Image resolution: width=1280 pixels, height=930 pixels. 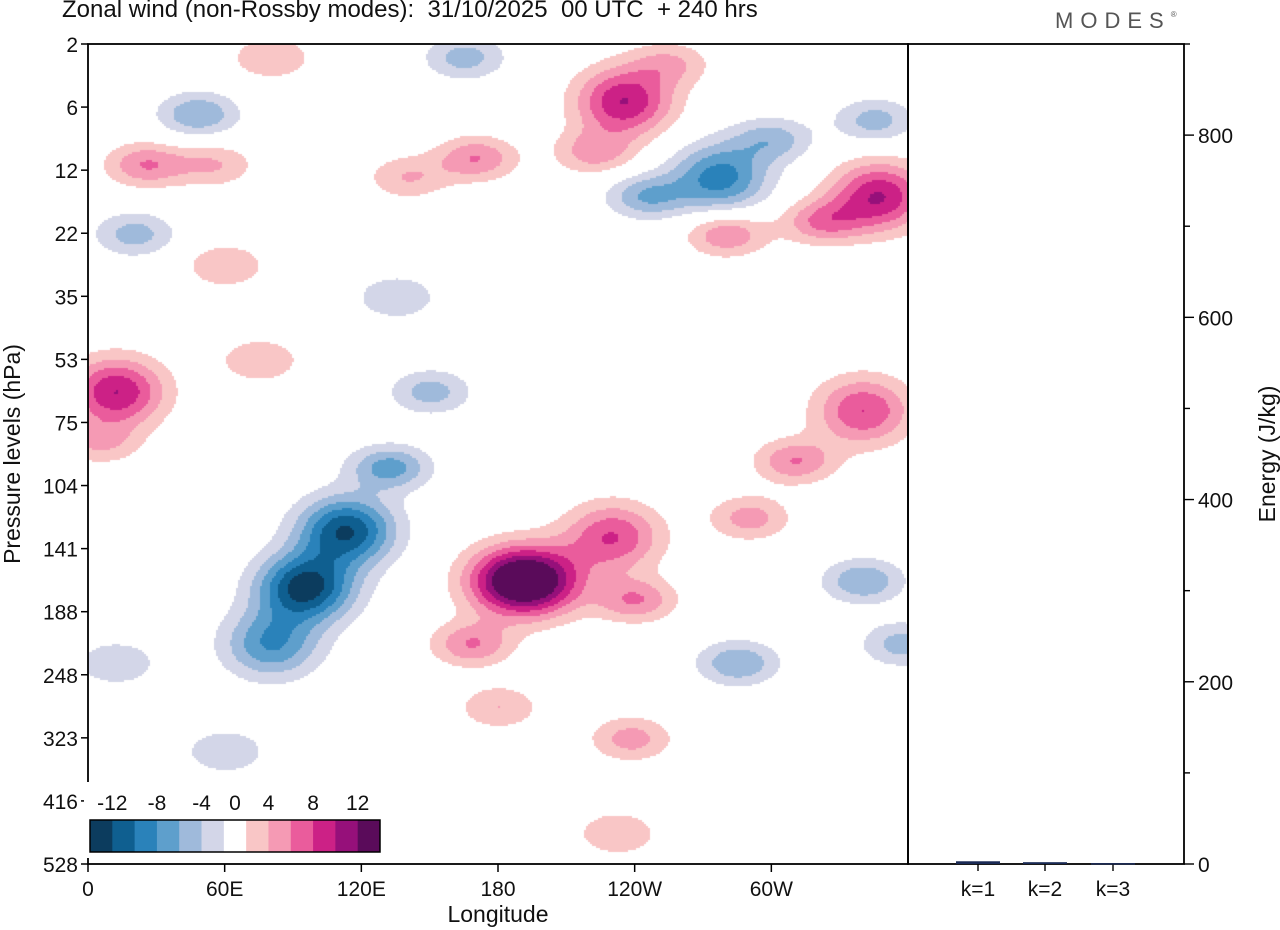 What do you see at coordinates (1045, 889) in the screenshot?
I see `energy-category-label: k=2` at bounding box center [1045, 889].